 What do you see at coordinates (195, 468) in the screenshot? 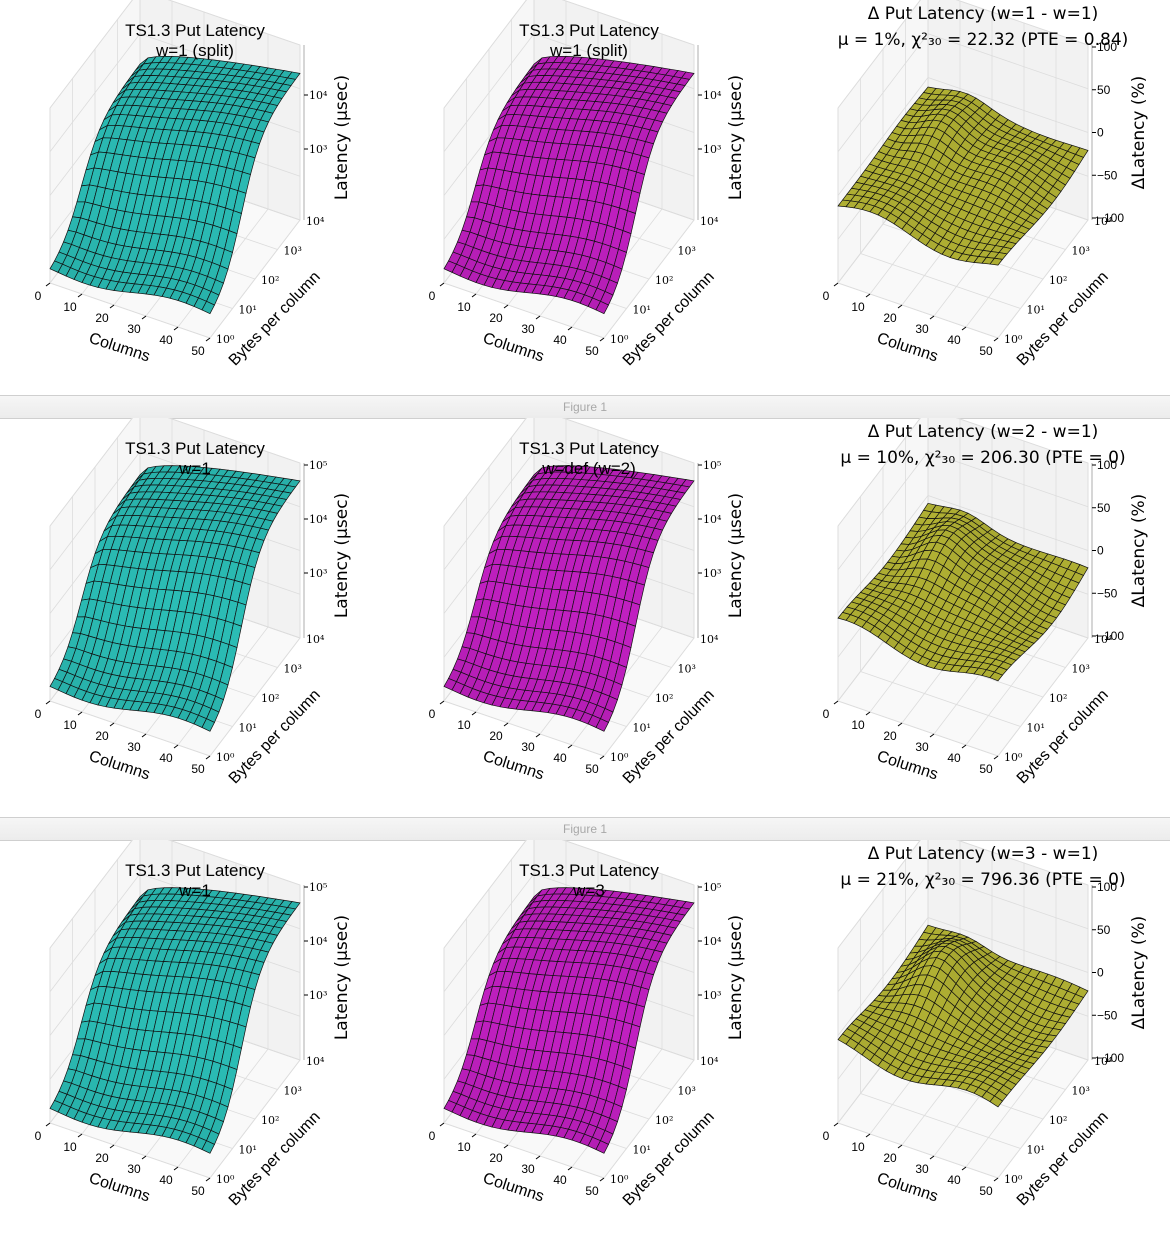
I see `subplot-subtitle: w=1` at bounding box center [195, 468].